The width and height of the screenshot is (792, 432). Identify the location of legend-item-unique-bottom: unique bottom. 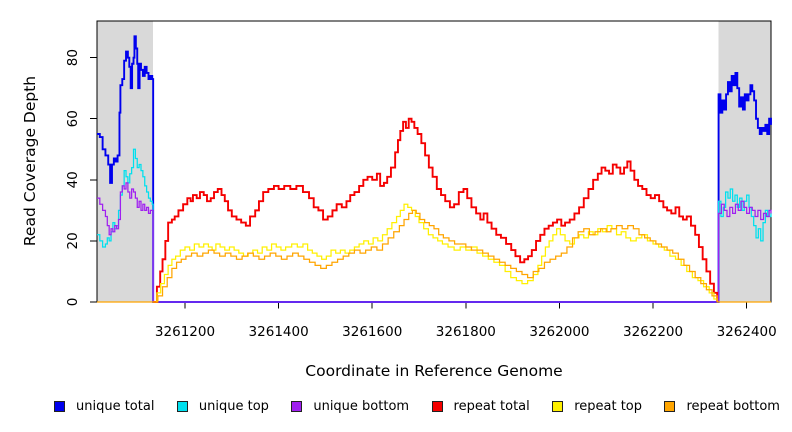
(350, 406).